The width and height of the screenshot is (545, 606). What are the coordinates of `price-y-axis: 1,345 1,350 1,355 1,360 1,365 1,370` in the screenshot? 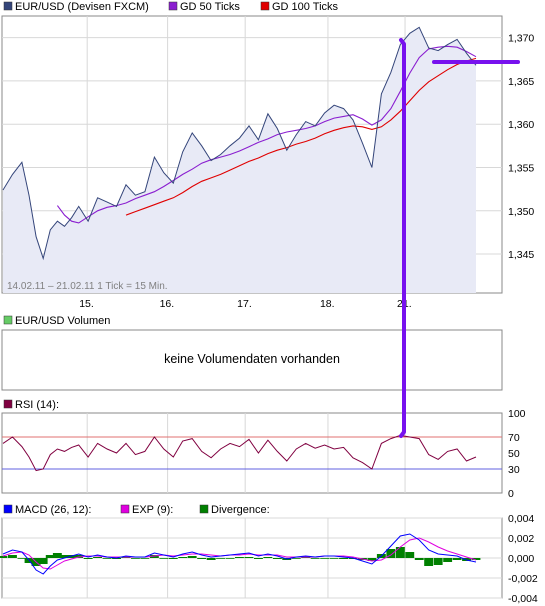 It's located at (521, 147).